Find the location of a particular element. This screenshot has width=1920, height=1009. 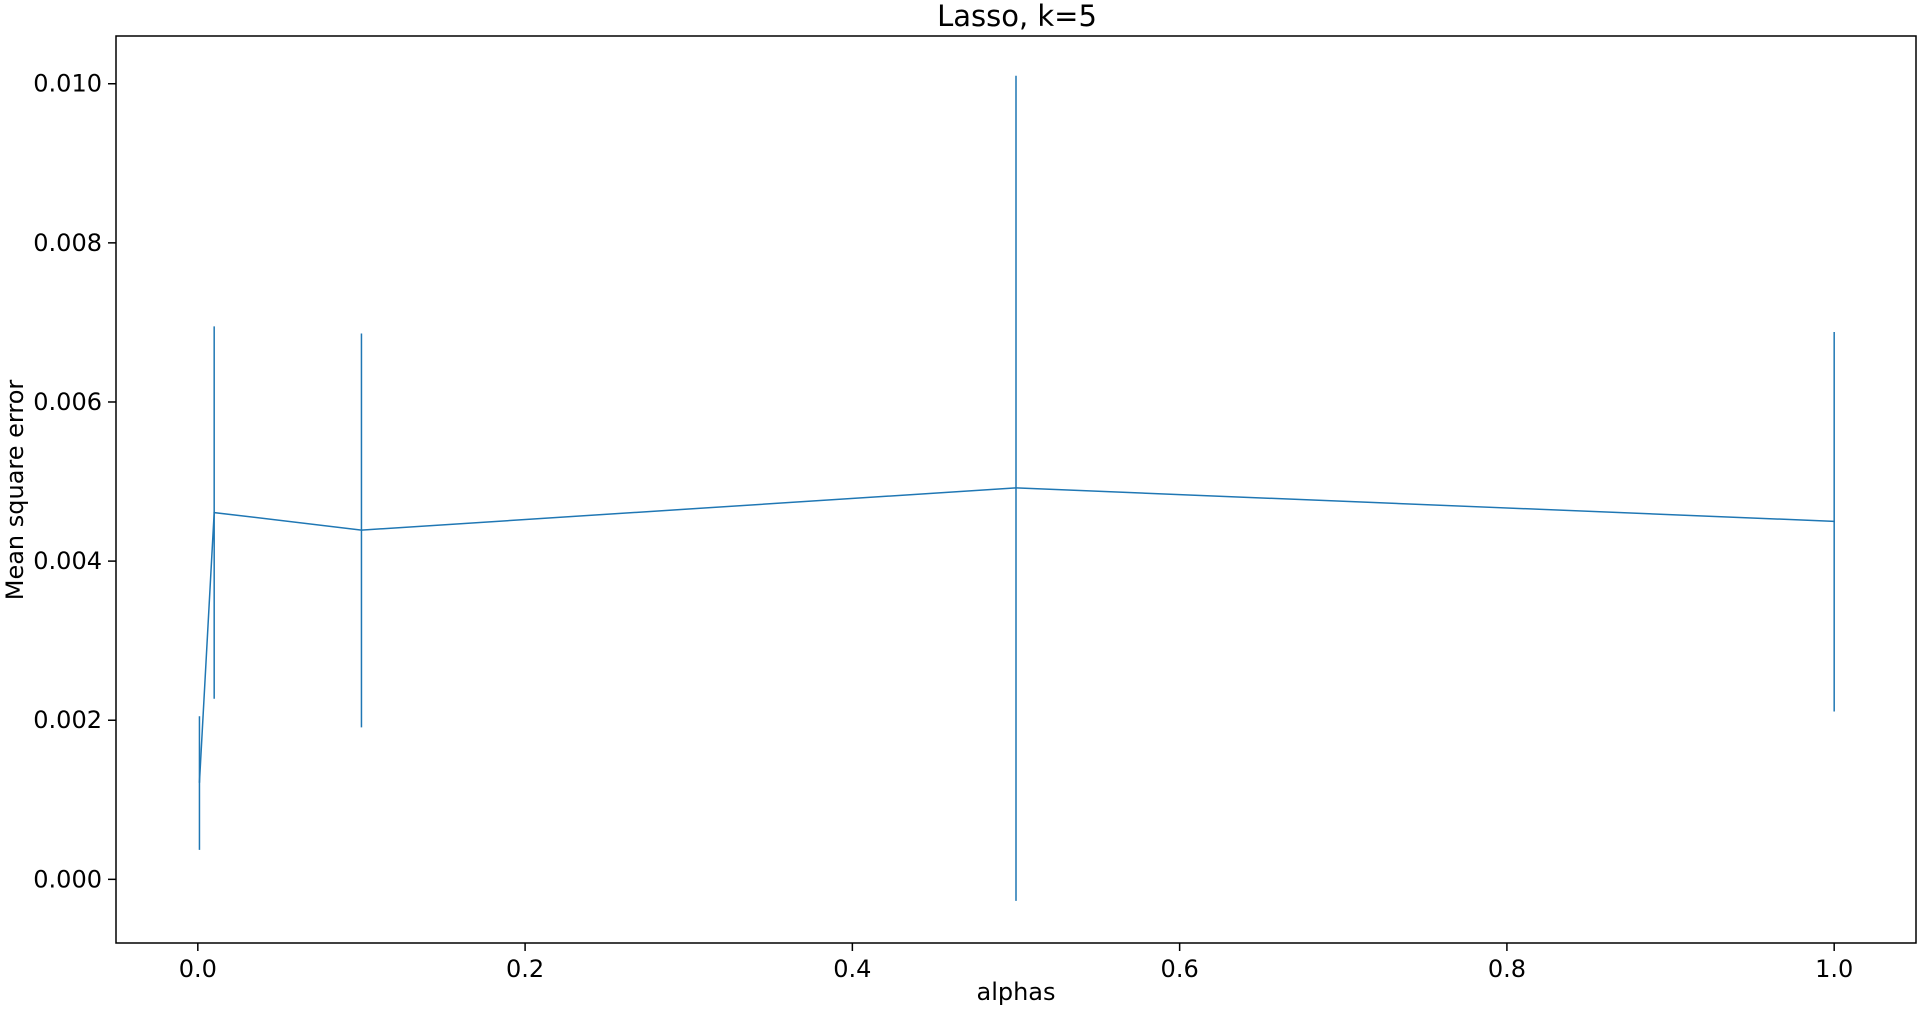

x-tick-label: 1.0 is located at coordinates (1834, 969).